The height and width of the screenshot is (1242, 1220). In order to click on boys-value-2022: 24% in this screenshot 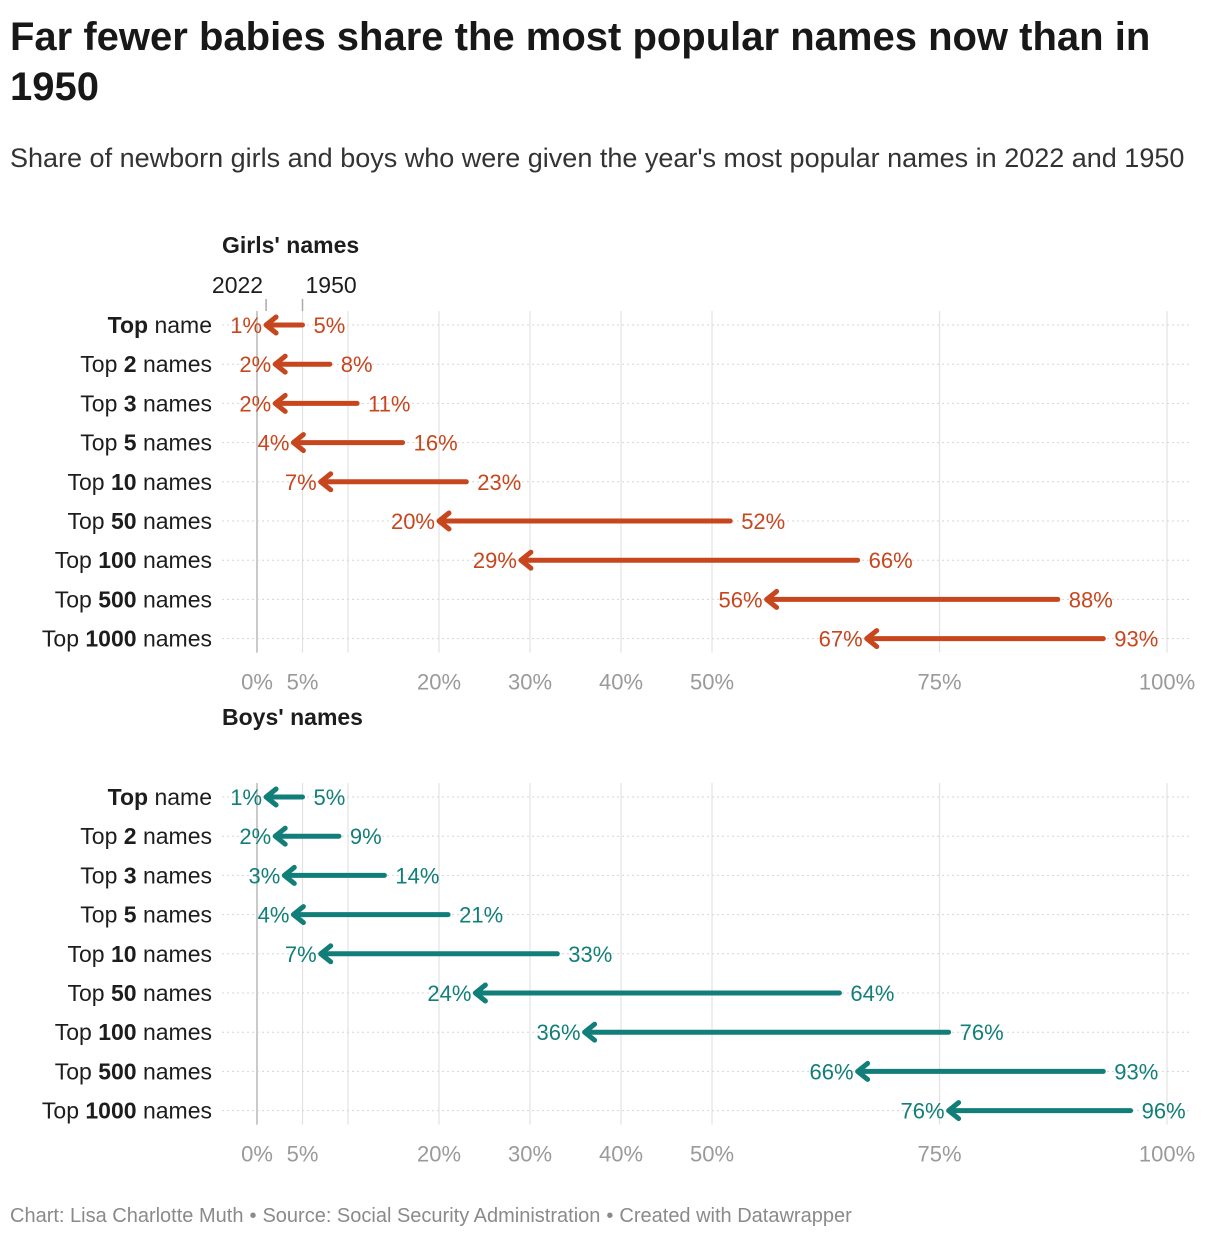, I will do `click(449, 993)`.